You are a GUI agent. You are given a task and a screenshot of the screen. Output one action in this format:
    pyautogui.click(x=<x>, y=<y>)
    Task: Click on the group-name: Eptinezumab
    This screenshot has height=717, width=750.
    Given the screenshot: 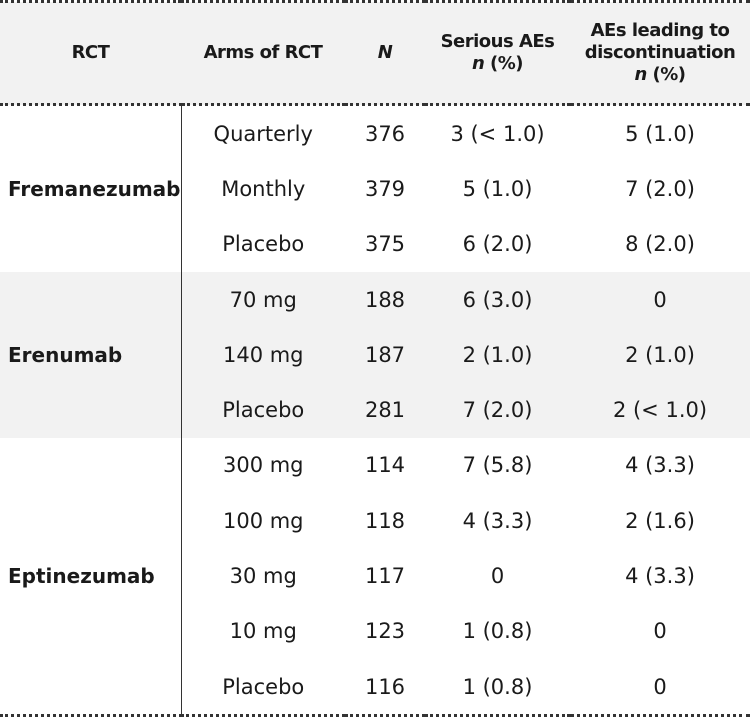 What is the action you would take?
    pyautogui.click(x=91, y=576)
    